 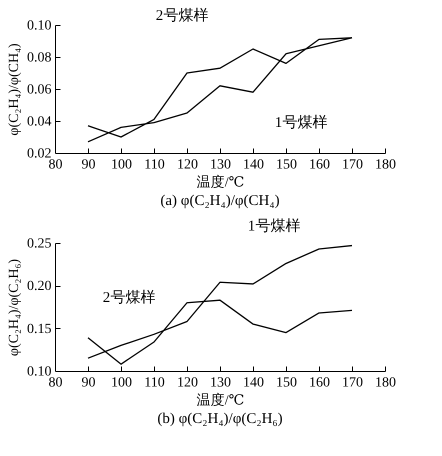 What do you see at coordinates (39, 58) in the screenshot?
I see `y-tick-label: 0.08` at bounding box center [39, 58].